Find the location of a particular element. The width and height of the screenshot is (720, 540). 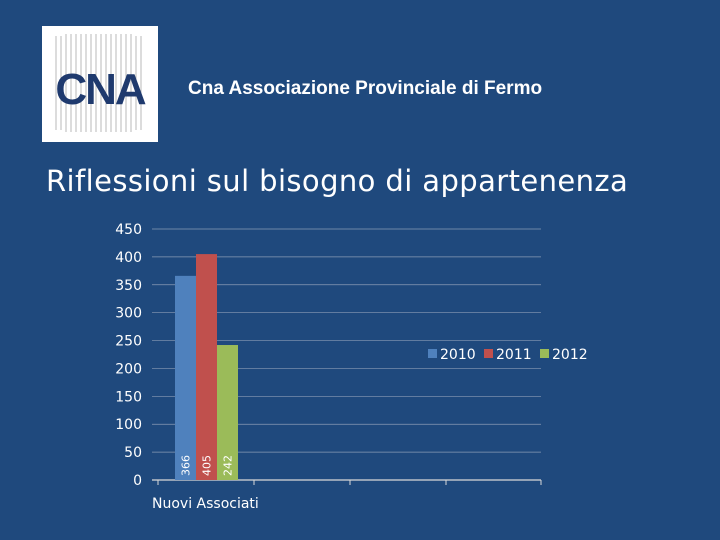

y-tick-label: 100 is located at coordinates (128, 425).